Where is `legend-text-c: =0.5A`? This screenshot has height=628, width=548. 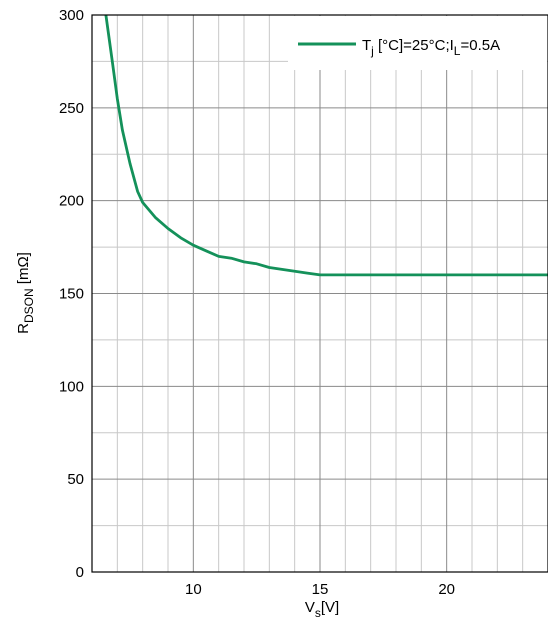
legend-text-c: =0.5A is located at coordinates (480, 45).